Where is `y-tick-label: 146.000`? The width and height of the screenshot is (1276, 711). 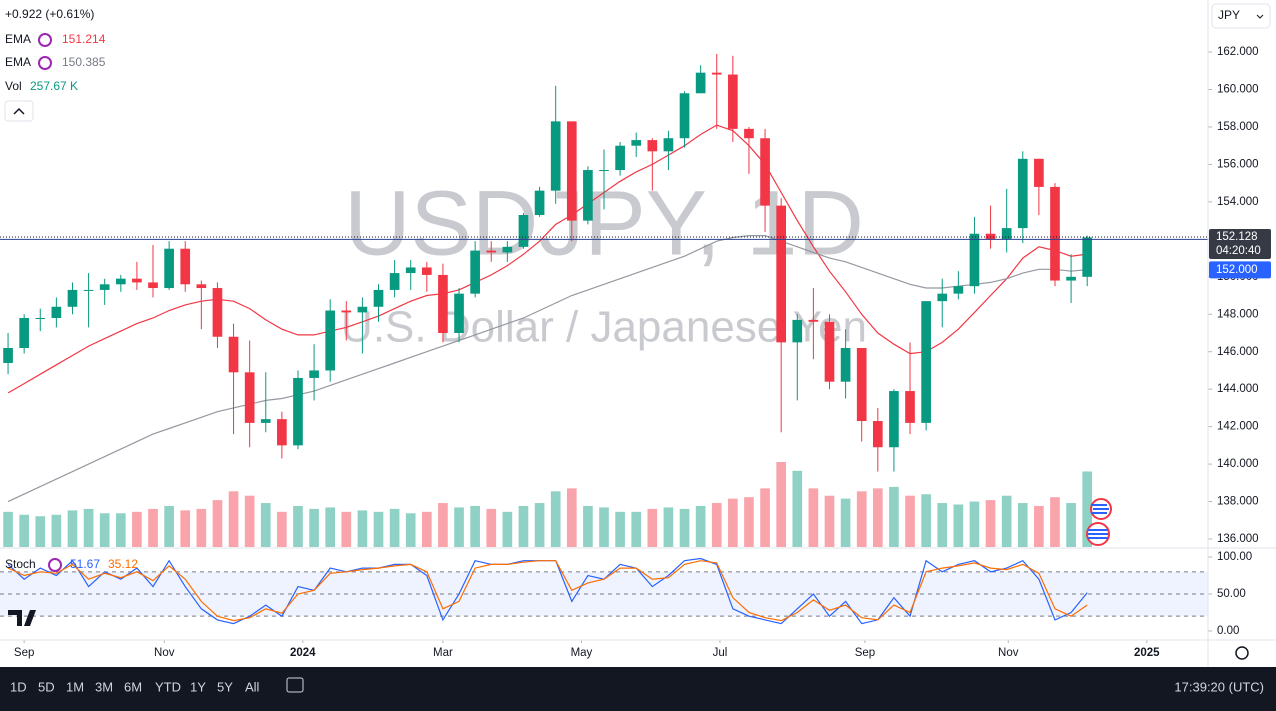 y-tick-label: 146.000 is located at coordinates (1238, 352).